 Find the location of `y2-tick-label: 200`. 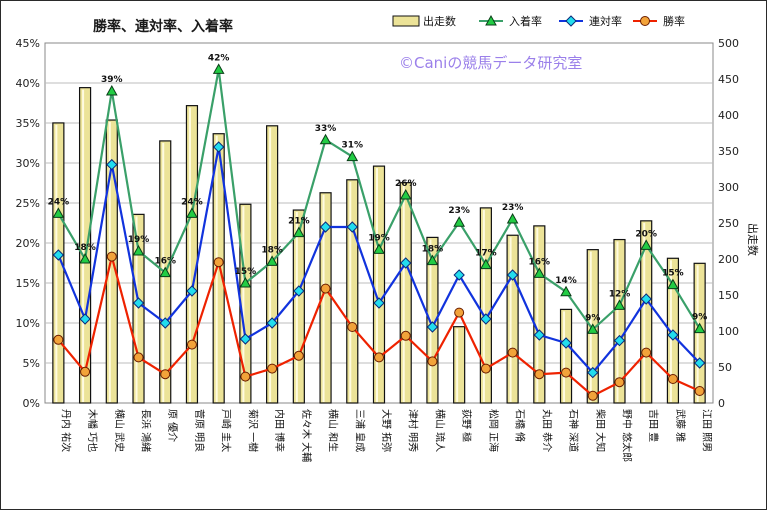

y2-tick-label: 200 is located at coordinates (728, 259).